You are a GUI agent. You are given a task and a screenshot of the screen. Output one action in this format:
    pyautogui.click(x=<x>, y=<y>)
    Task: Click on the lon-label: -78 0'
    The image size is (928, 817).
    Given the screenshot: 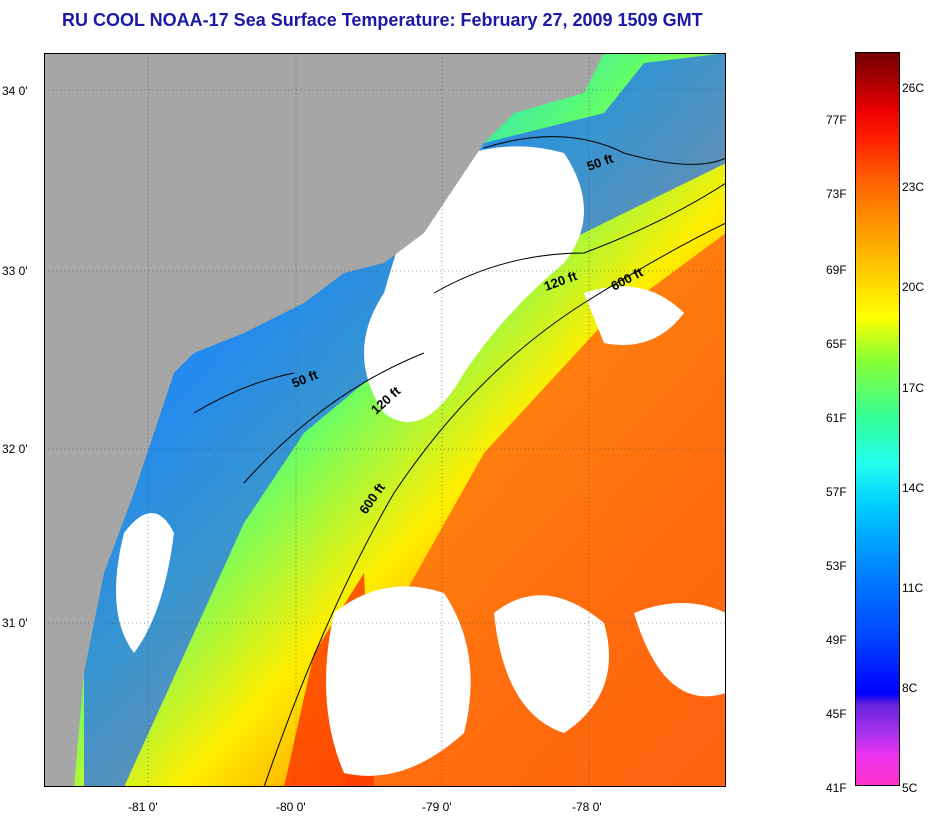 What is the action you would take?
    pyautogui.click(x=587, y=807)
    